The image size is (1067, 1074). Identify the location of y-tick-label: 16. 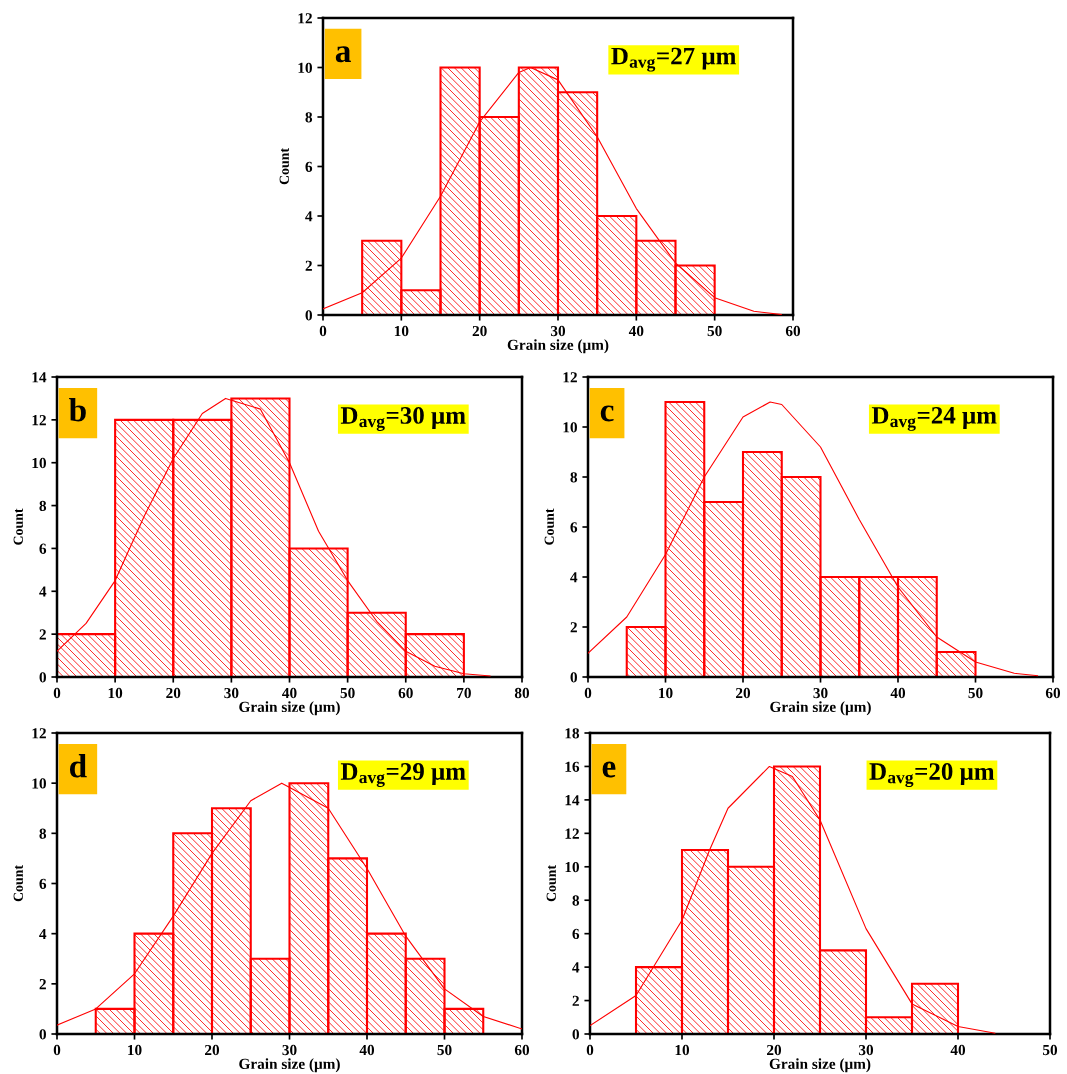
(572, 766).